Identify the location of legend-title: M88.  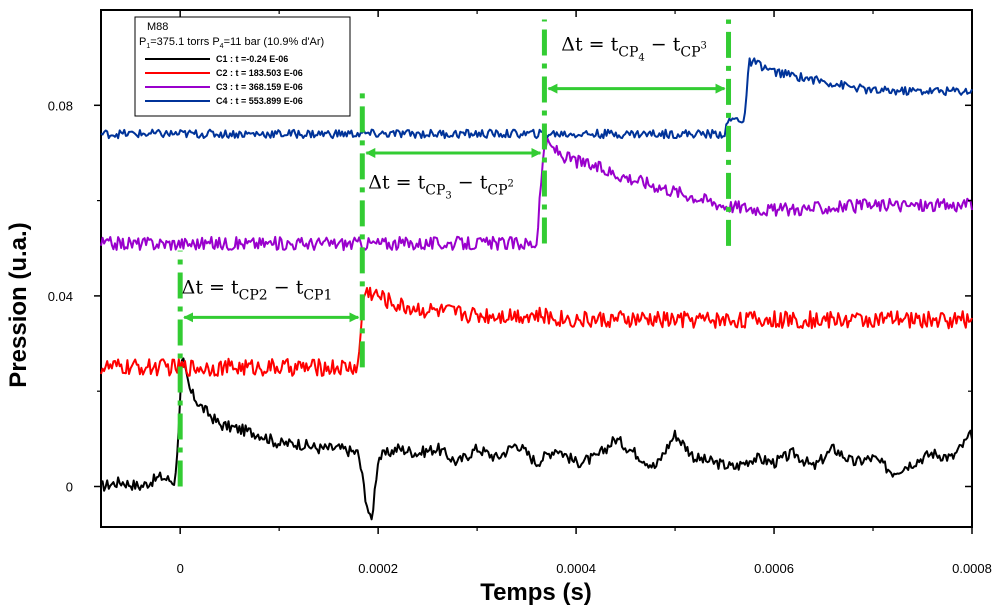
(157, 27).